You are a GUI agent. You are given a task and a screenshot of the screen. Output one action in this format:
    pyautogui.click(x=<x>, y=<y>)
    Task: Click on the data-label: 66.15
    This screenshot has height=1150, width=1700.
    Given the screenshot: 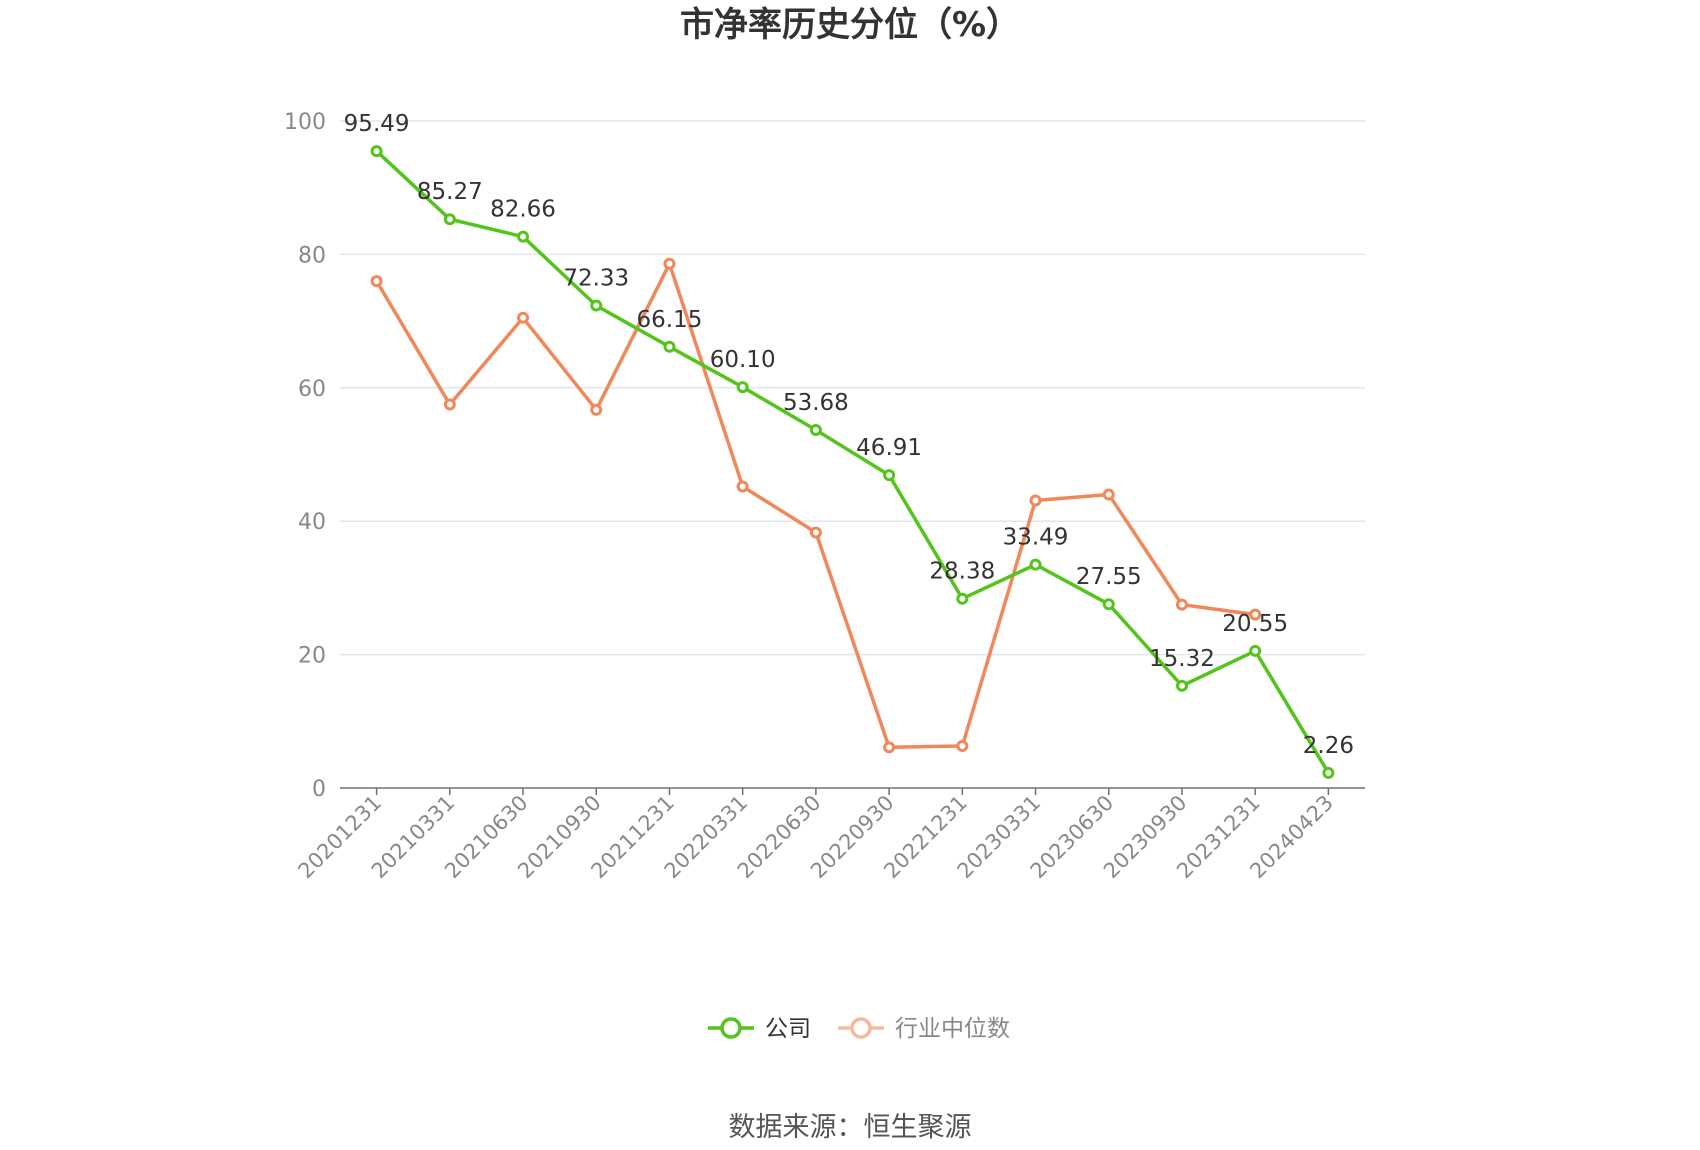 What is the action you would take?
    pyautogui.click(x=670, y=320)
    